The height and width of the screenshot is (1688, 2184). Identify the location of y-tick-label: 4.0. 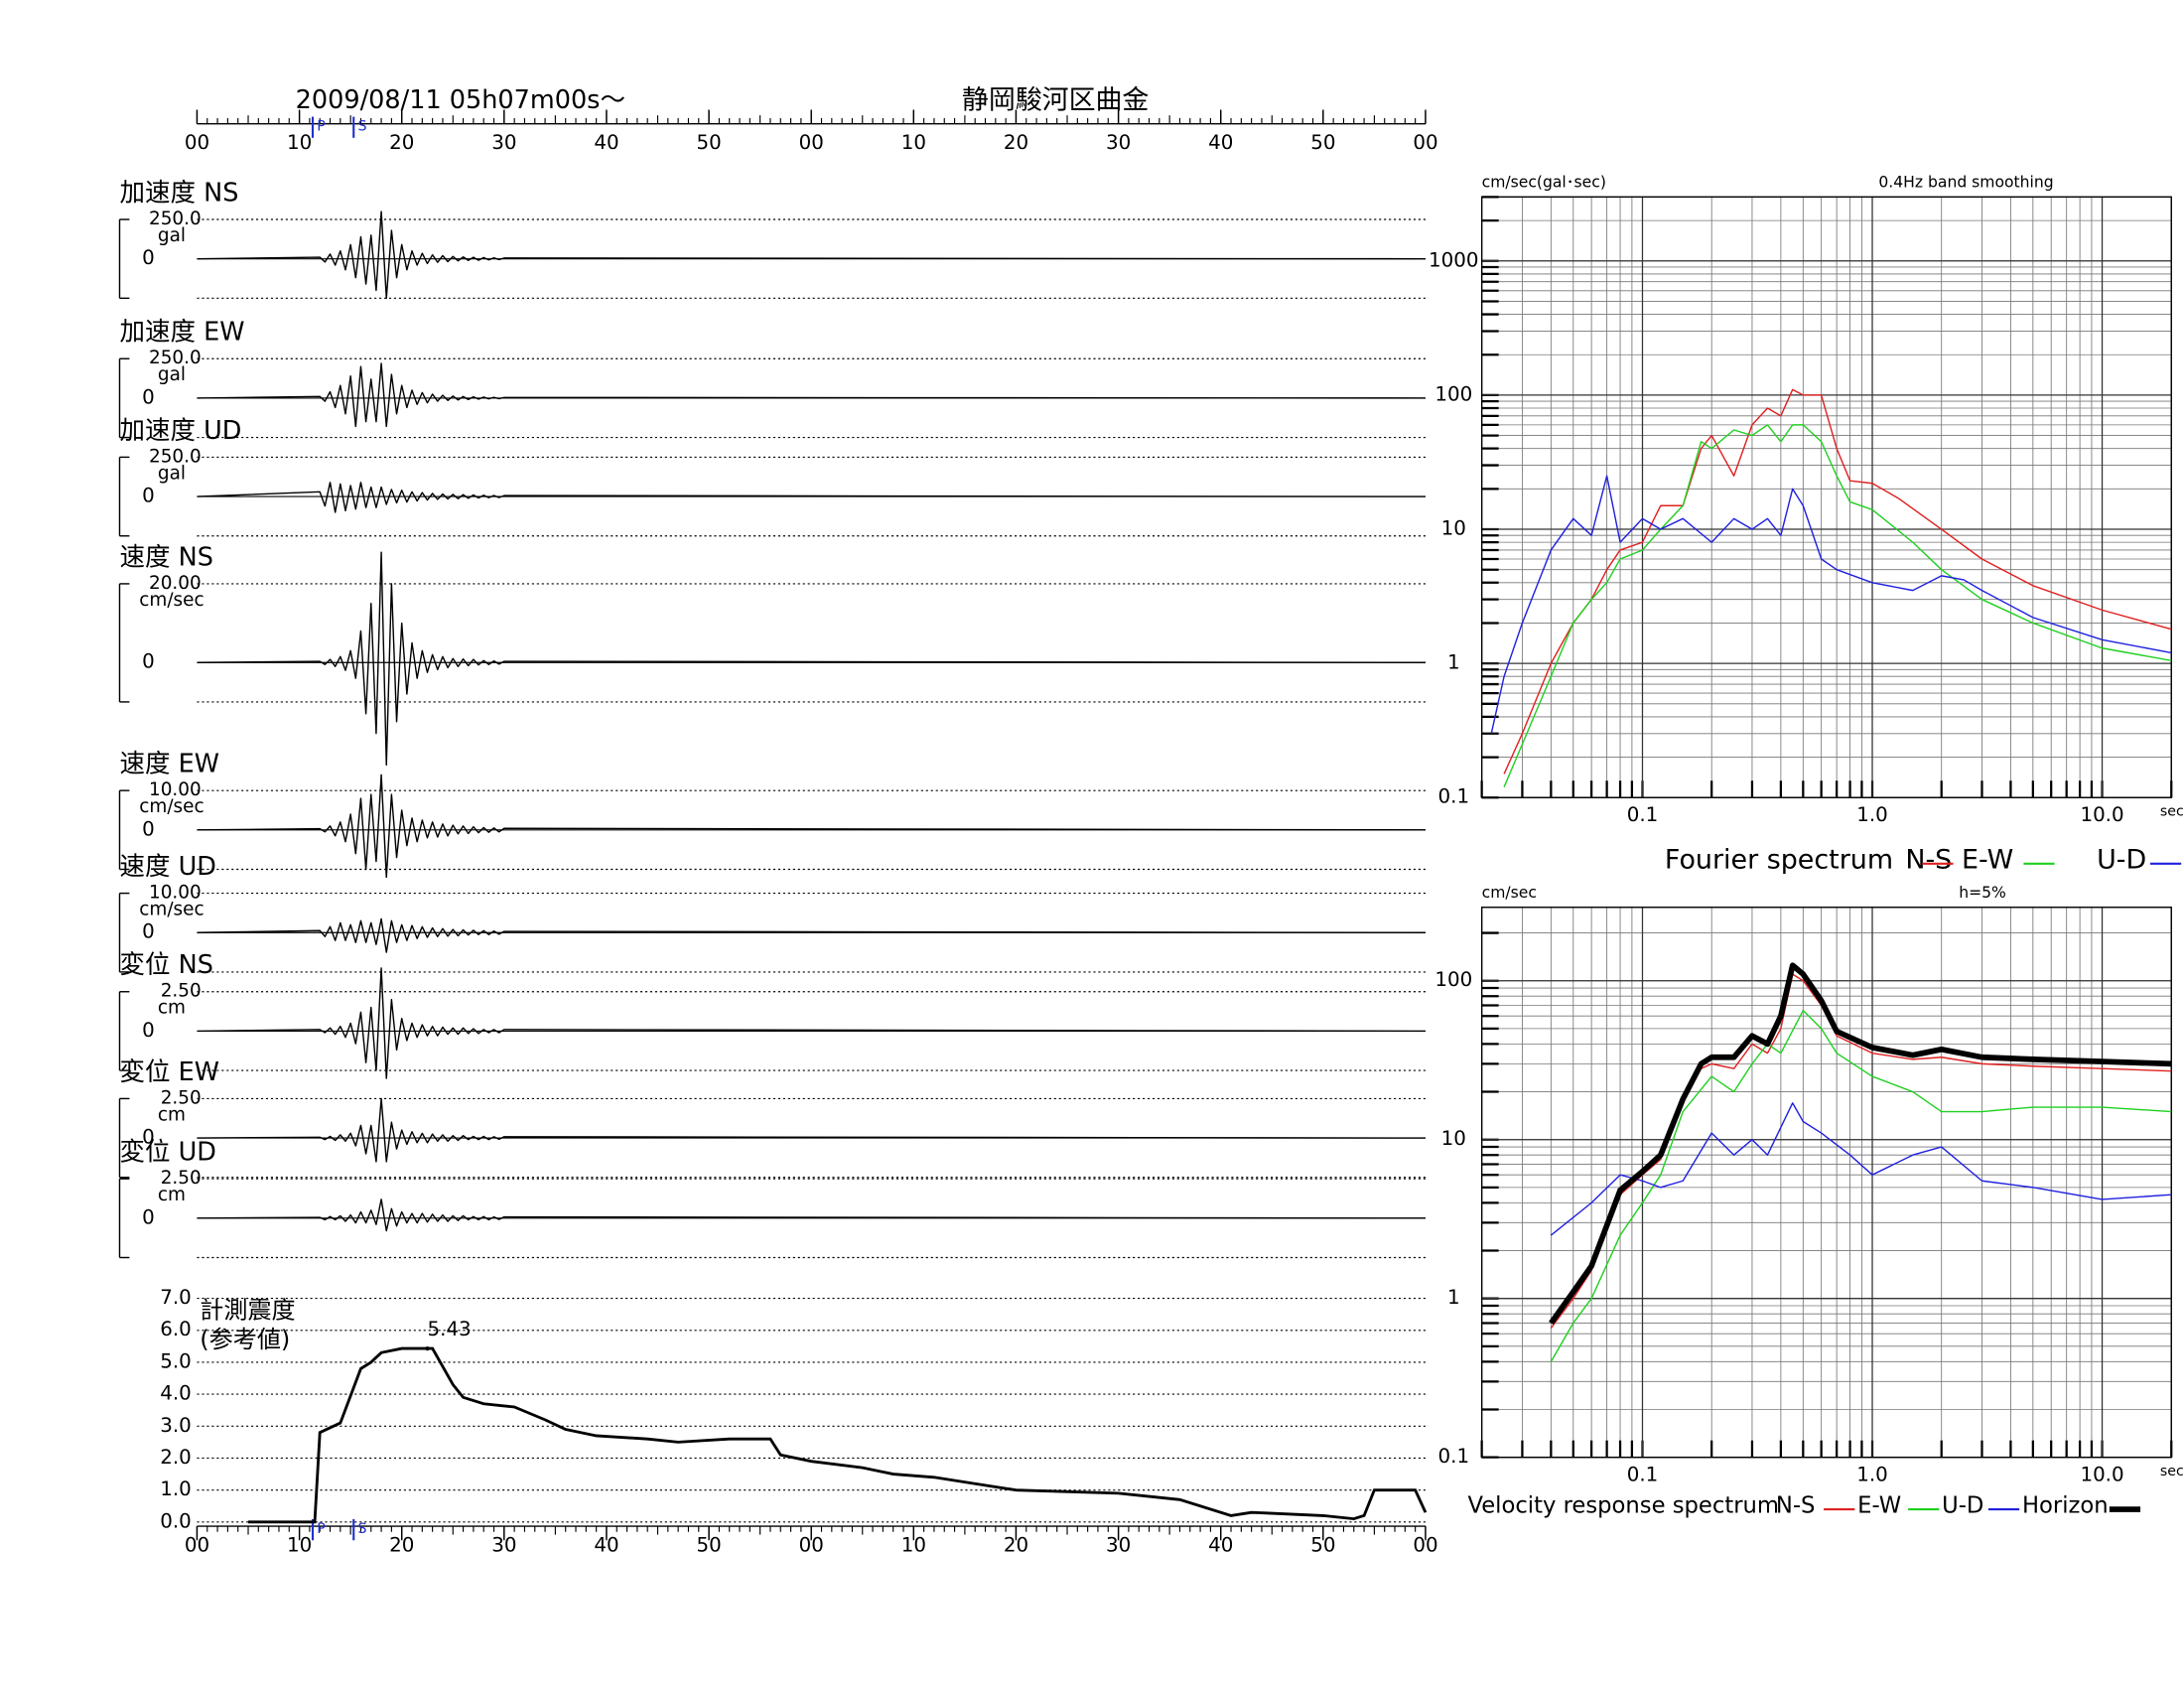
(176, 1393).